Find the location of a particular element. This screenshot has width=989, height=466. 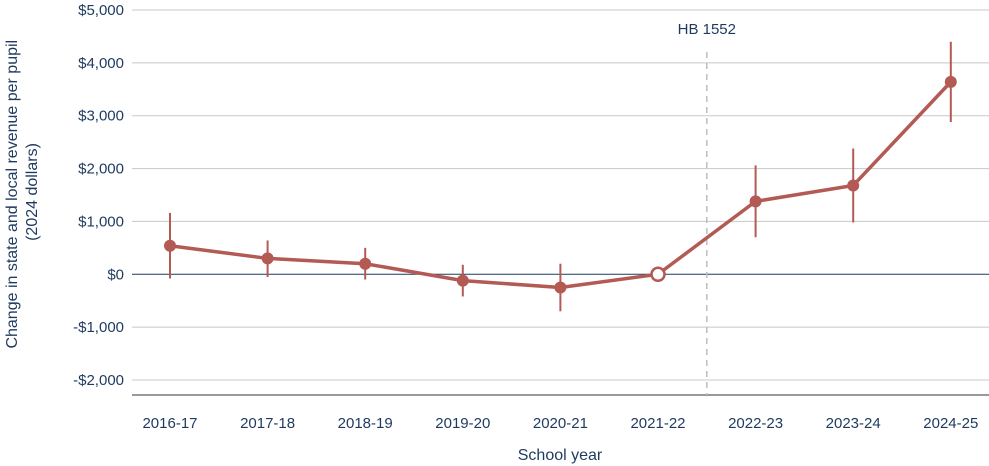

reference-point is located at coordinates (658, 274).